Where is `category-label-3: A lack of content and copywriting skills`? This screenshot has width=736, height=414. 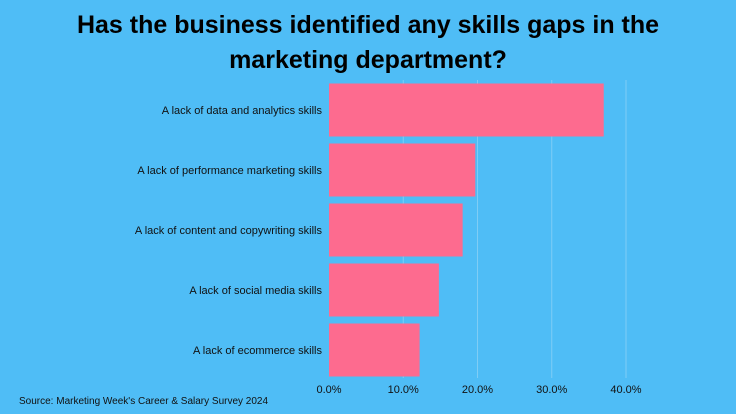
category-label-3: A lack of content and copywriting skills is located at coordinates (229, 231).